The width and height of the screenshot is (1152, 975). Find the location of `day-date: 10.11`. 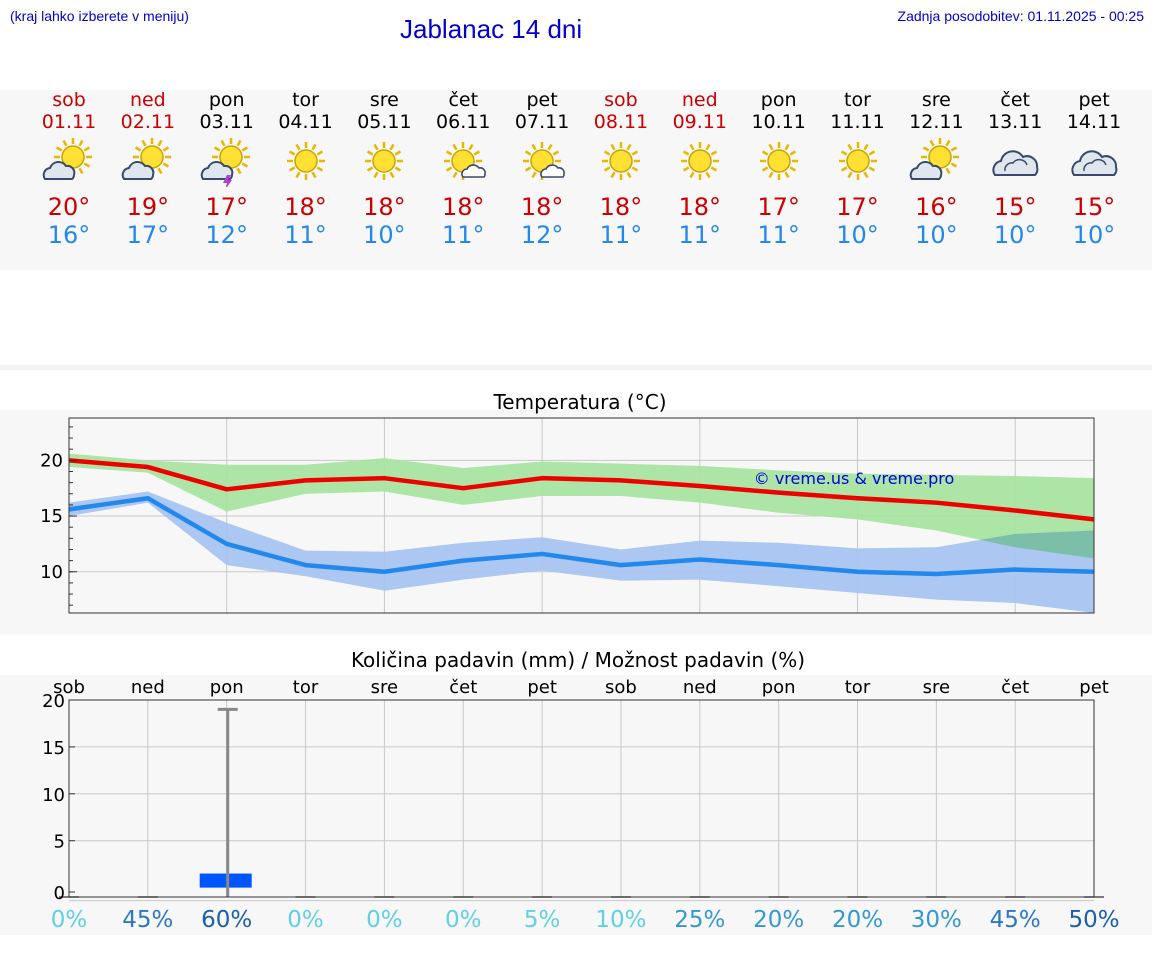

day-date: 10.11 is located at coordinates (778, 122).